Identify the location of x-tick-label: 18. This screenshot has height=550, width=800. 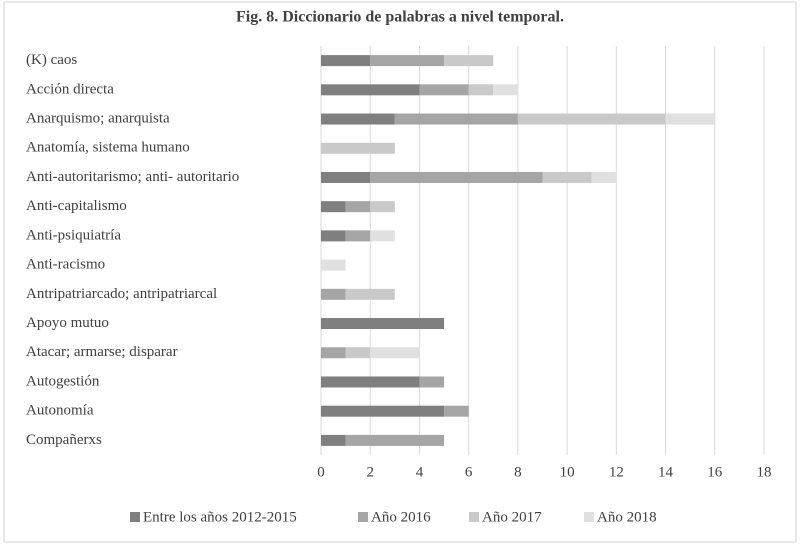
(764, 472).